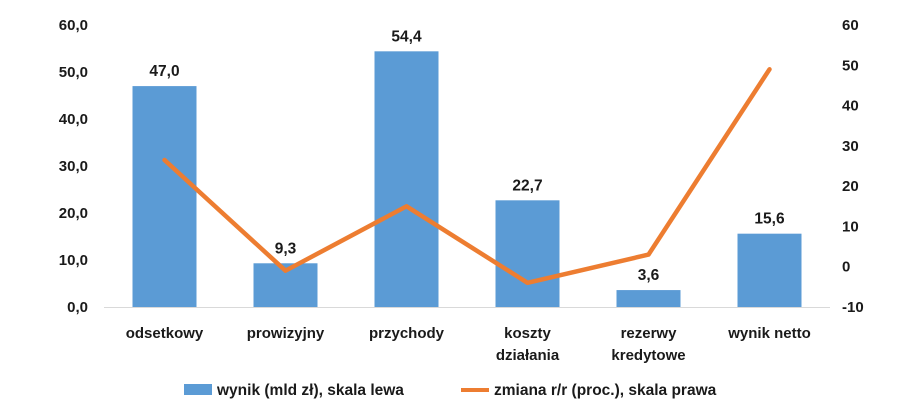 This screenshot has height=412, width=920. Describe the element at coordinates (286, 333) in the screenshot. I see `category-label: prowizyjny` at that location.